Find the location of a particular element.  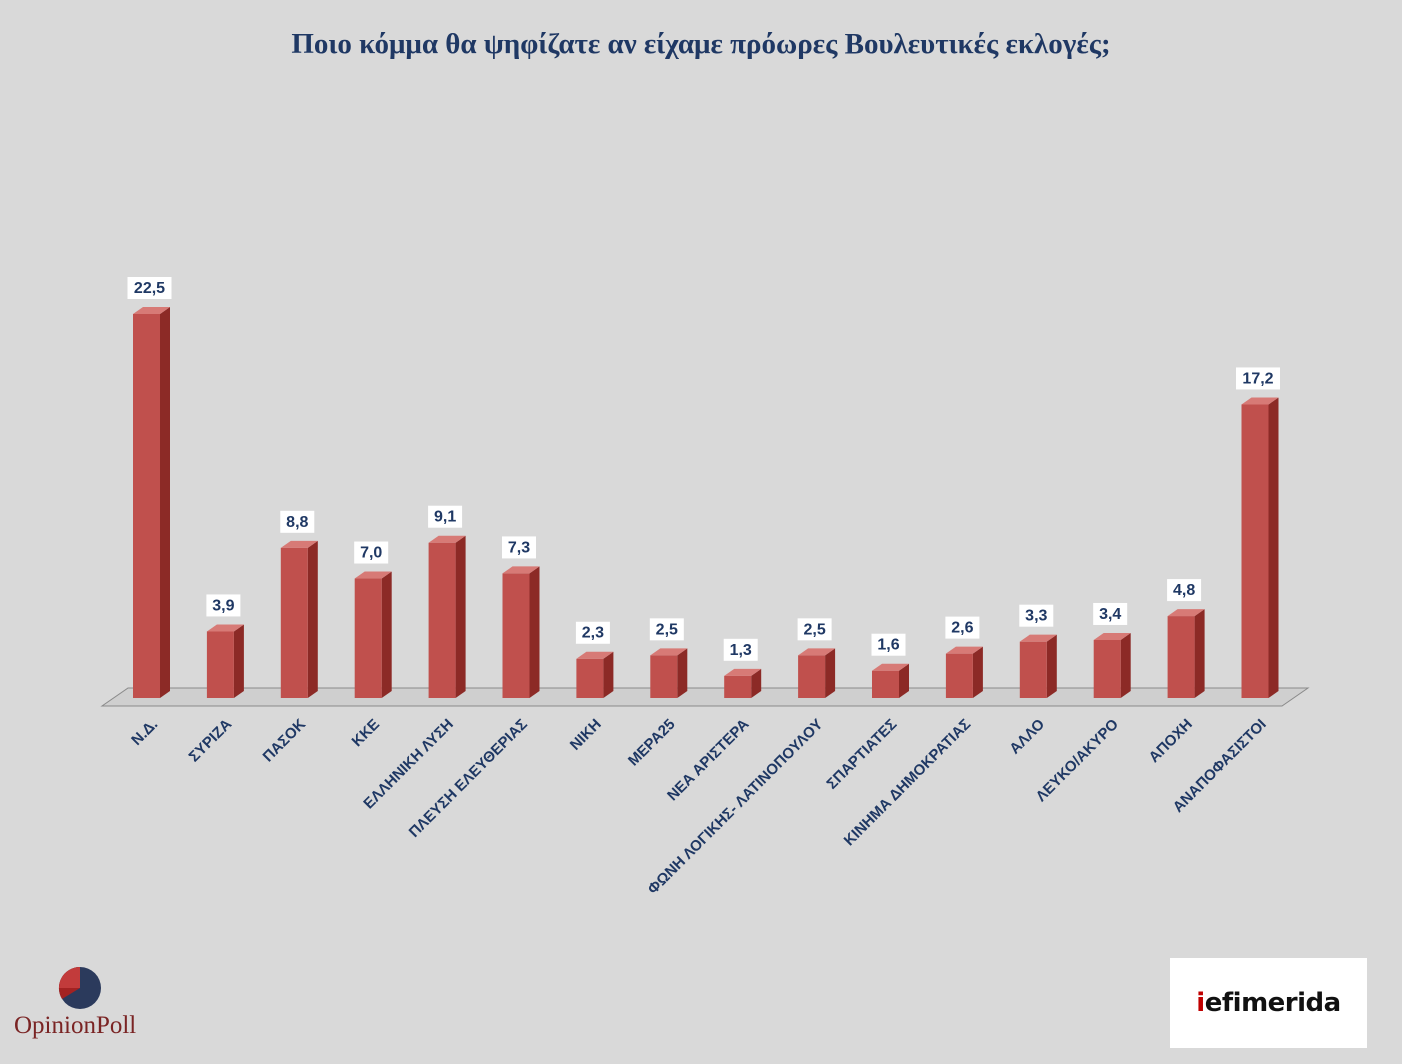

data-label-text: 4,8 is located at coordinates (1184, 590).